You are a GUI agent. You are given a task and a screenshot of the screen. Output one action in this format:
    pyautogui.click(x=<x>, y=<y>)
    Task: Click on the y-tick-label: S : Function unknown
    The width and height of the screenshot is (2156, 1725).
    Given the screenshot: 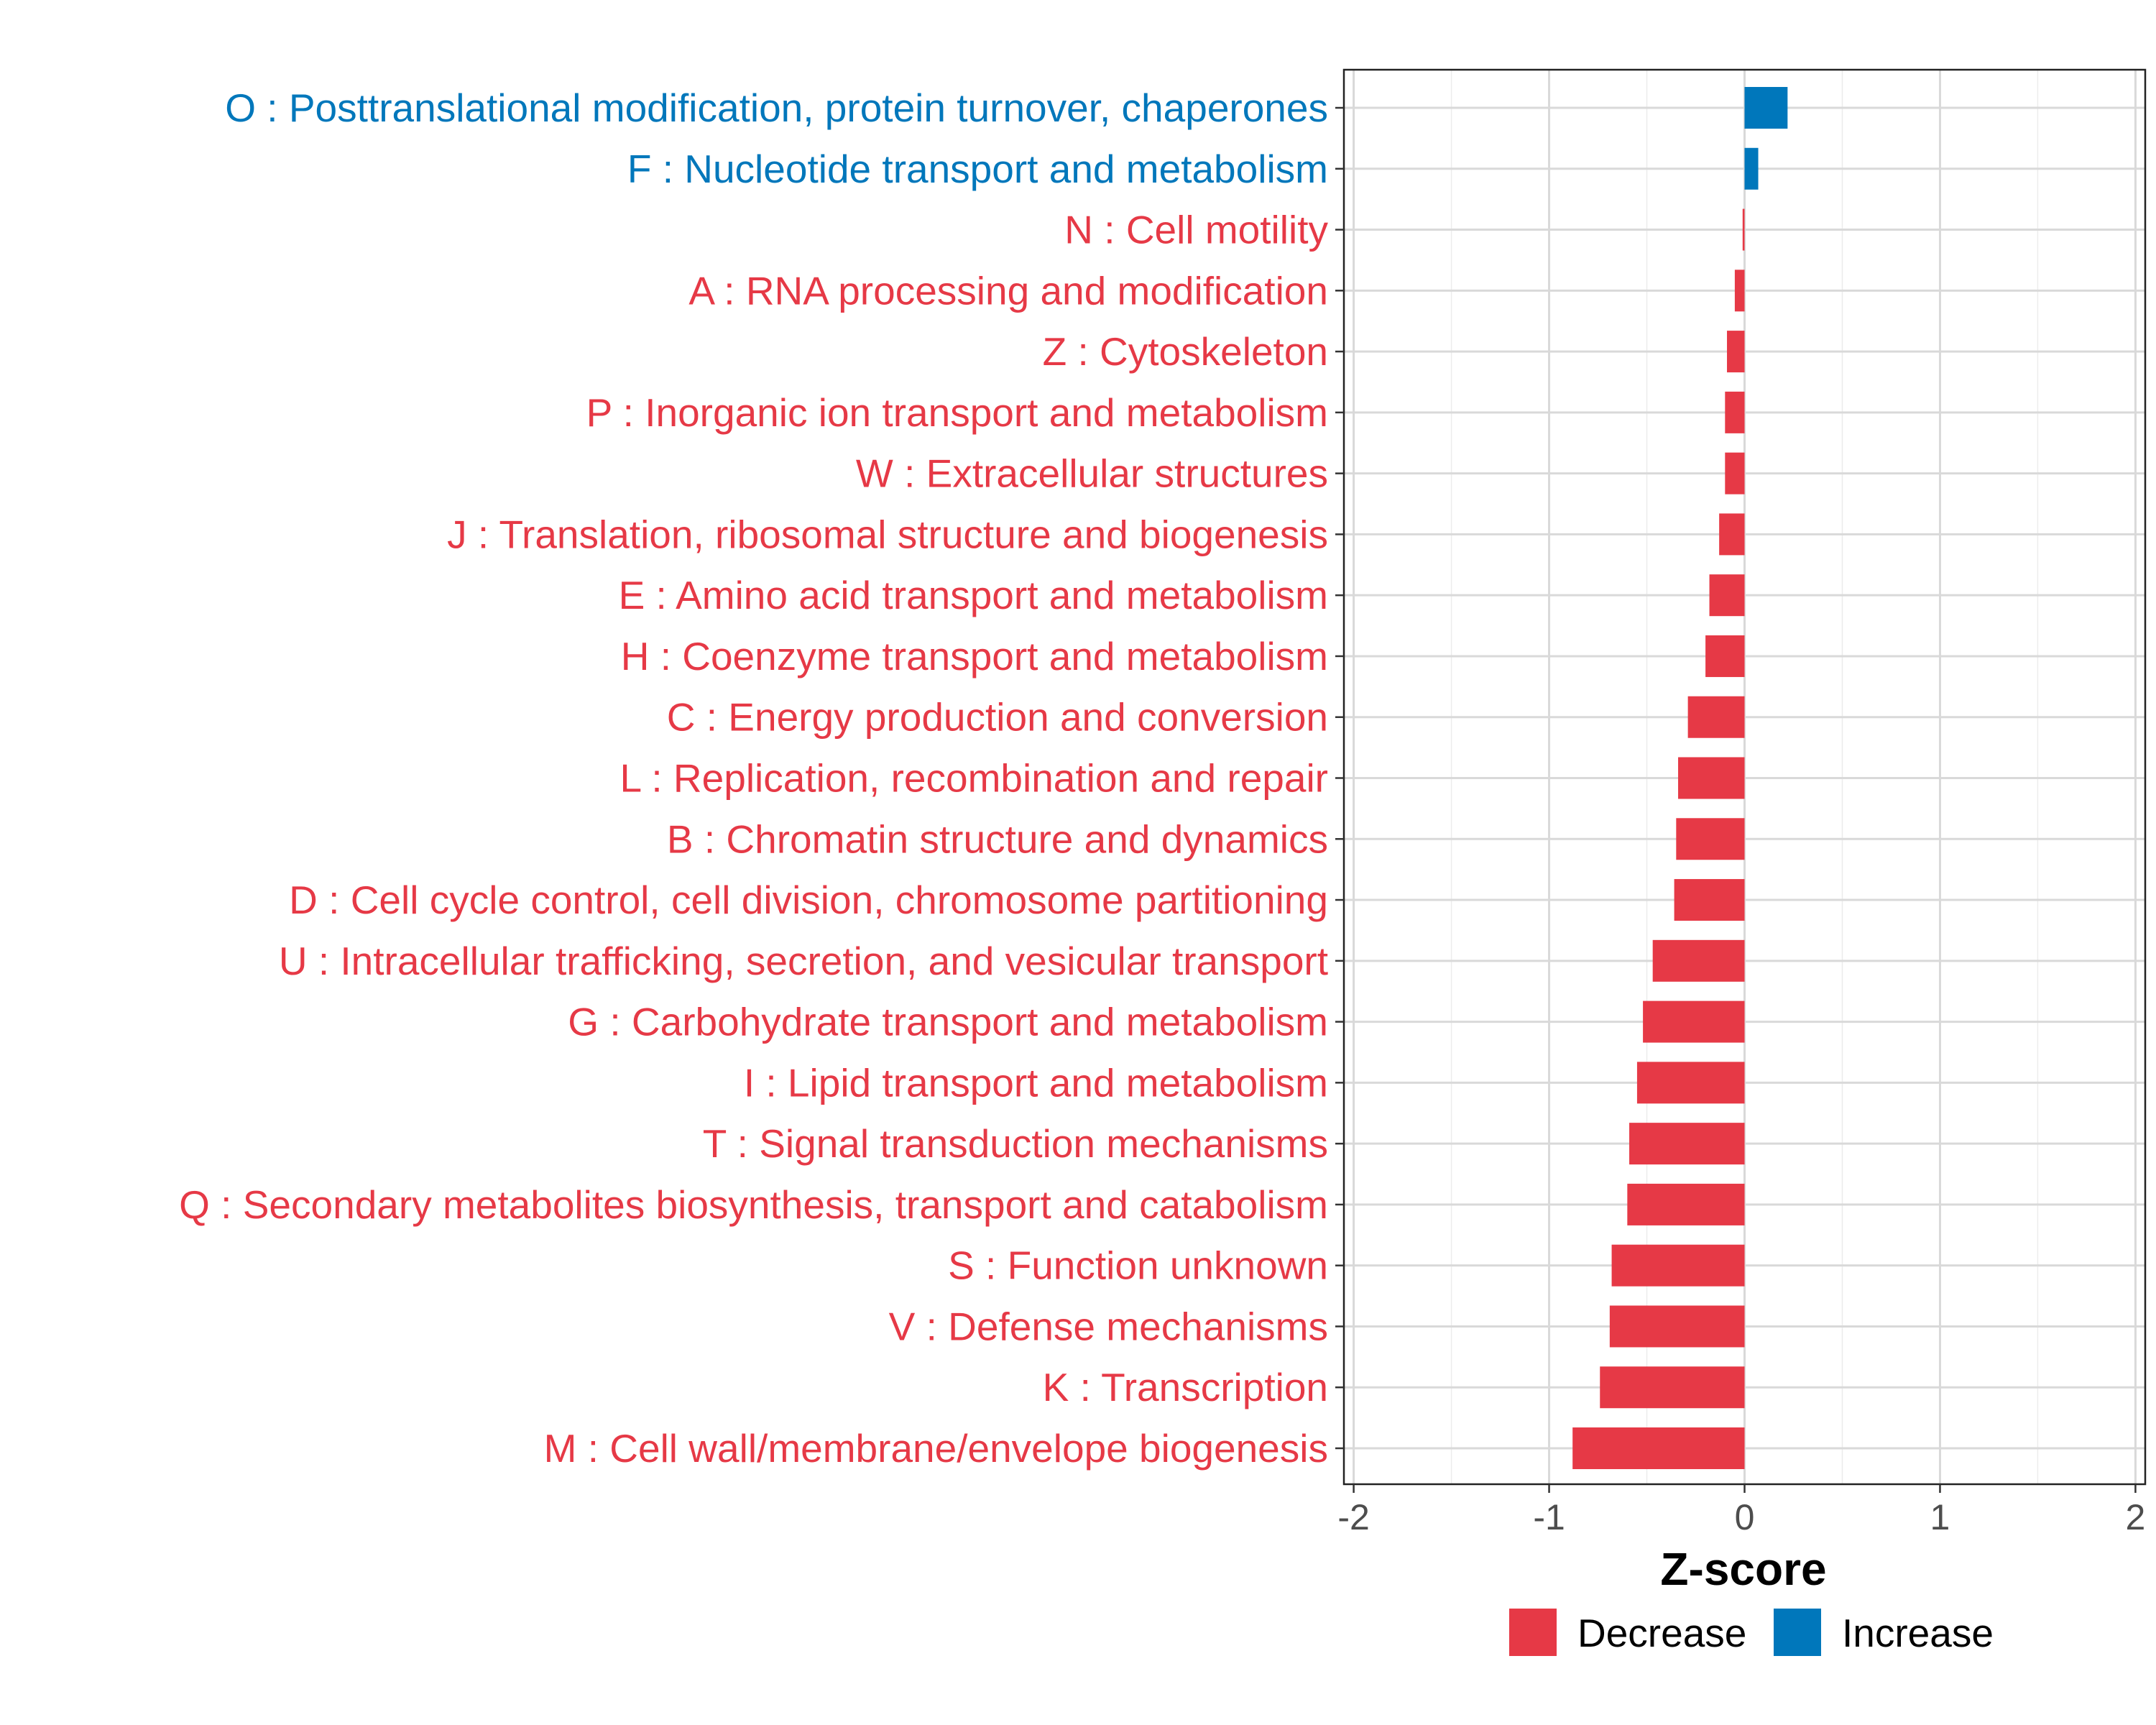 What is the action you would take?
    pyautogui.click(x=1138, y=1265)
    